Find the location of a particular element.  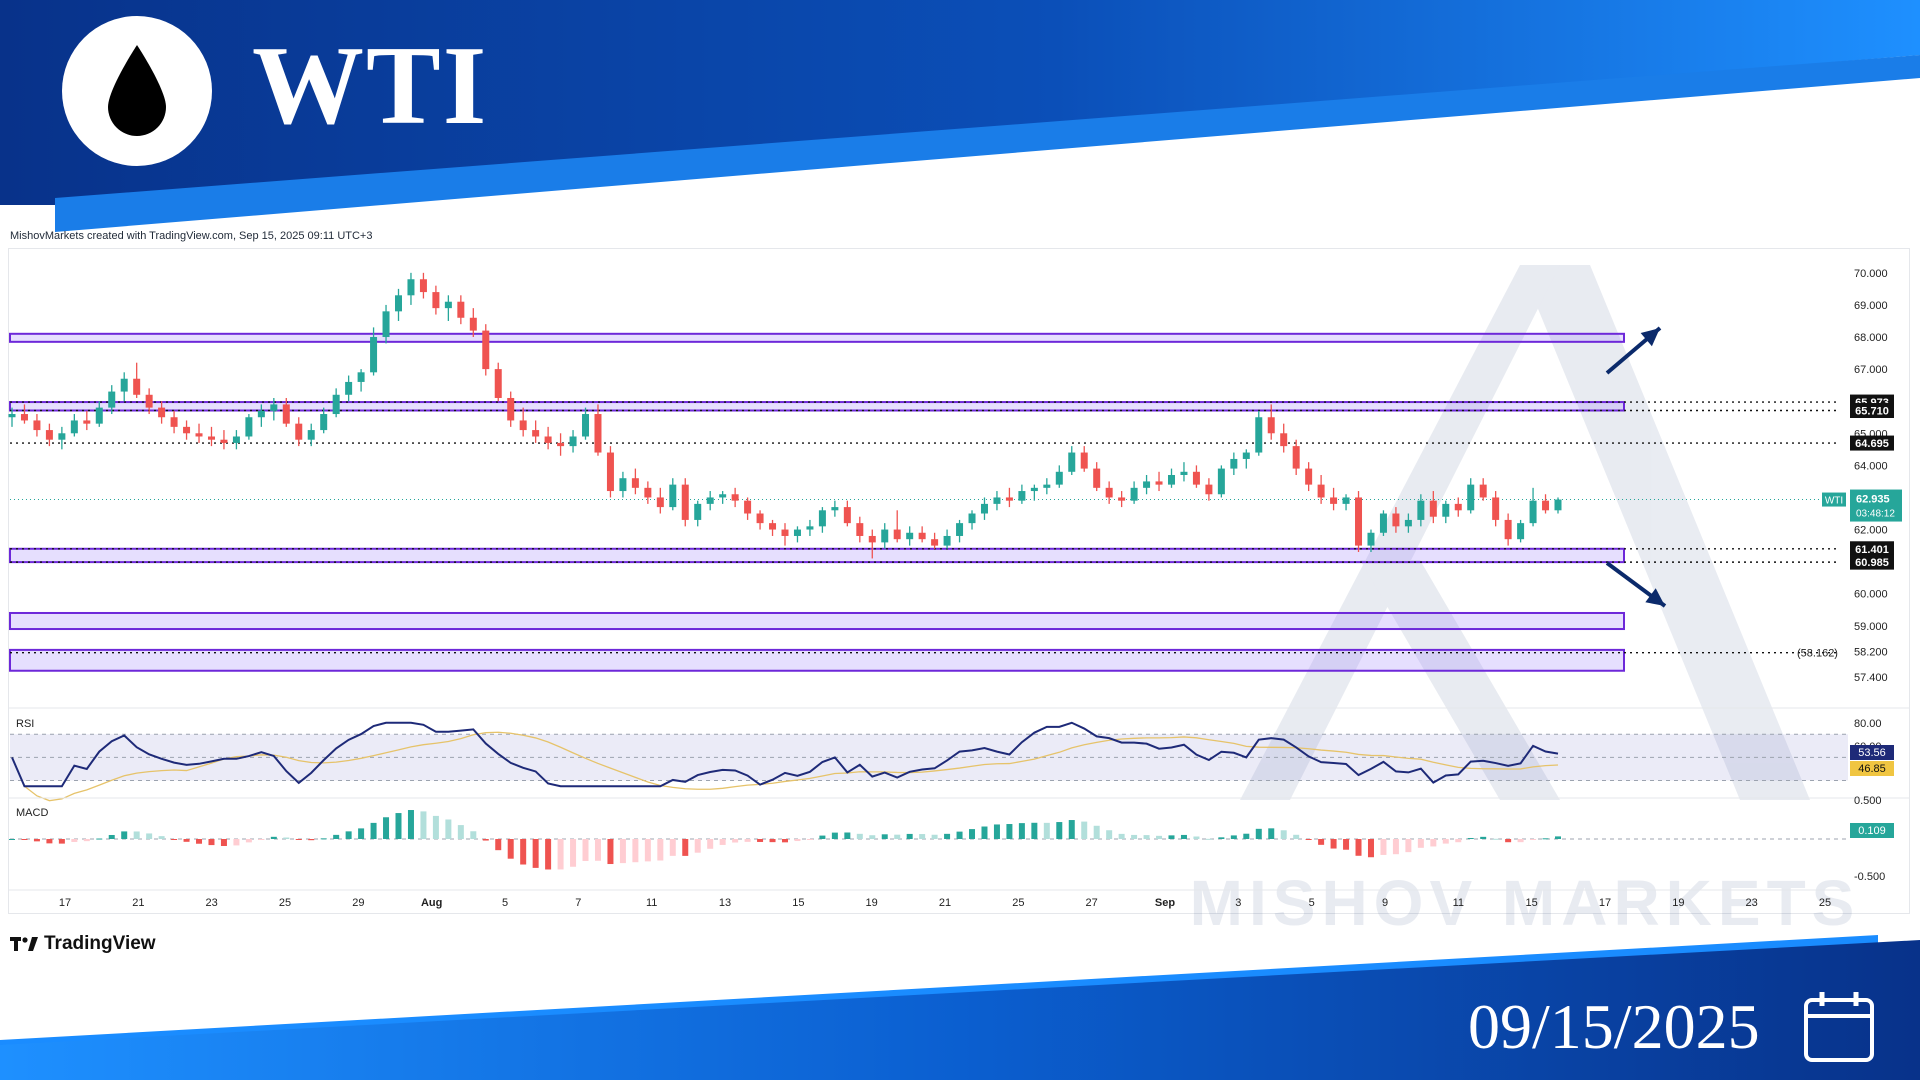

price-tick-label: 68.000 is located at coordinates (1871, 338).